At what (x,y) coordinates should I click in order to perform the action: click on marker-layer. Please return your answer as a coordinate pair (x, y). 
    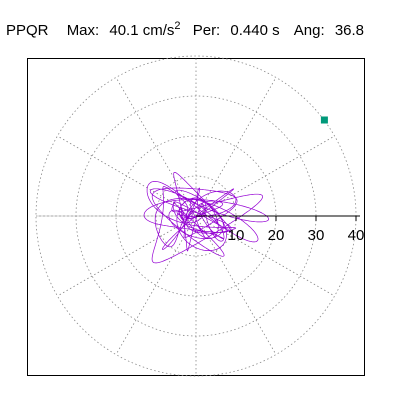
    Looking at the image, I should click on (324, 120).